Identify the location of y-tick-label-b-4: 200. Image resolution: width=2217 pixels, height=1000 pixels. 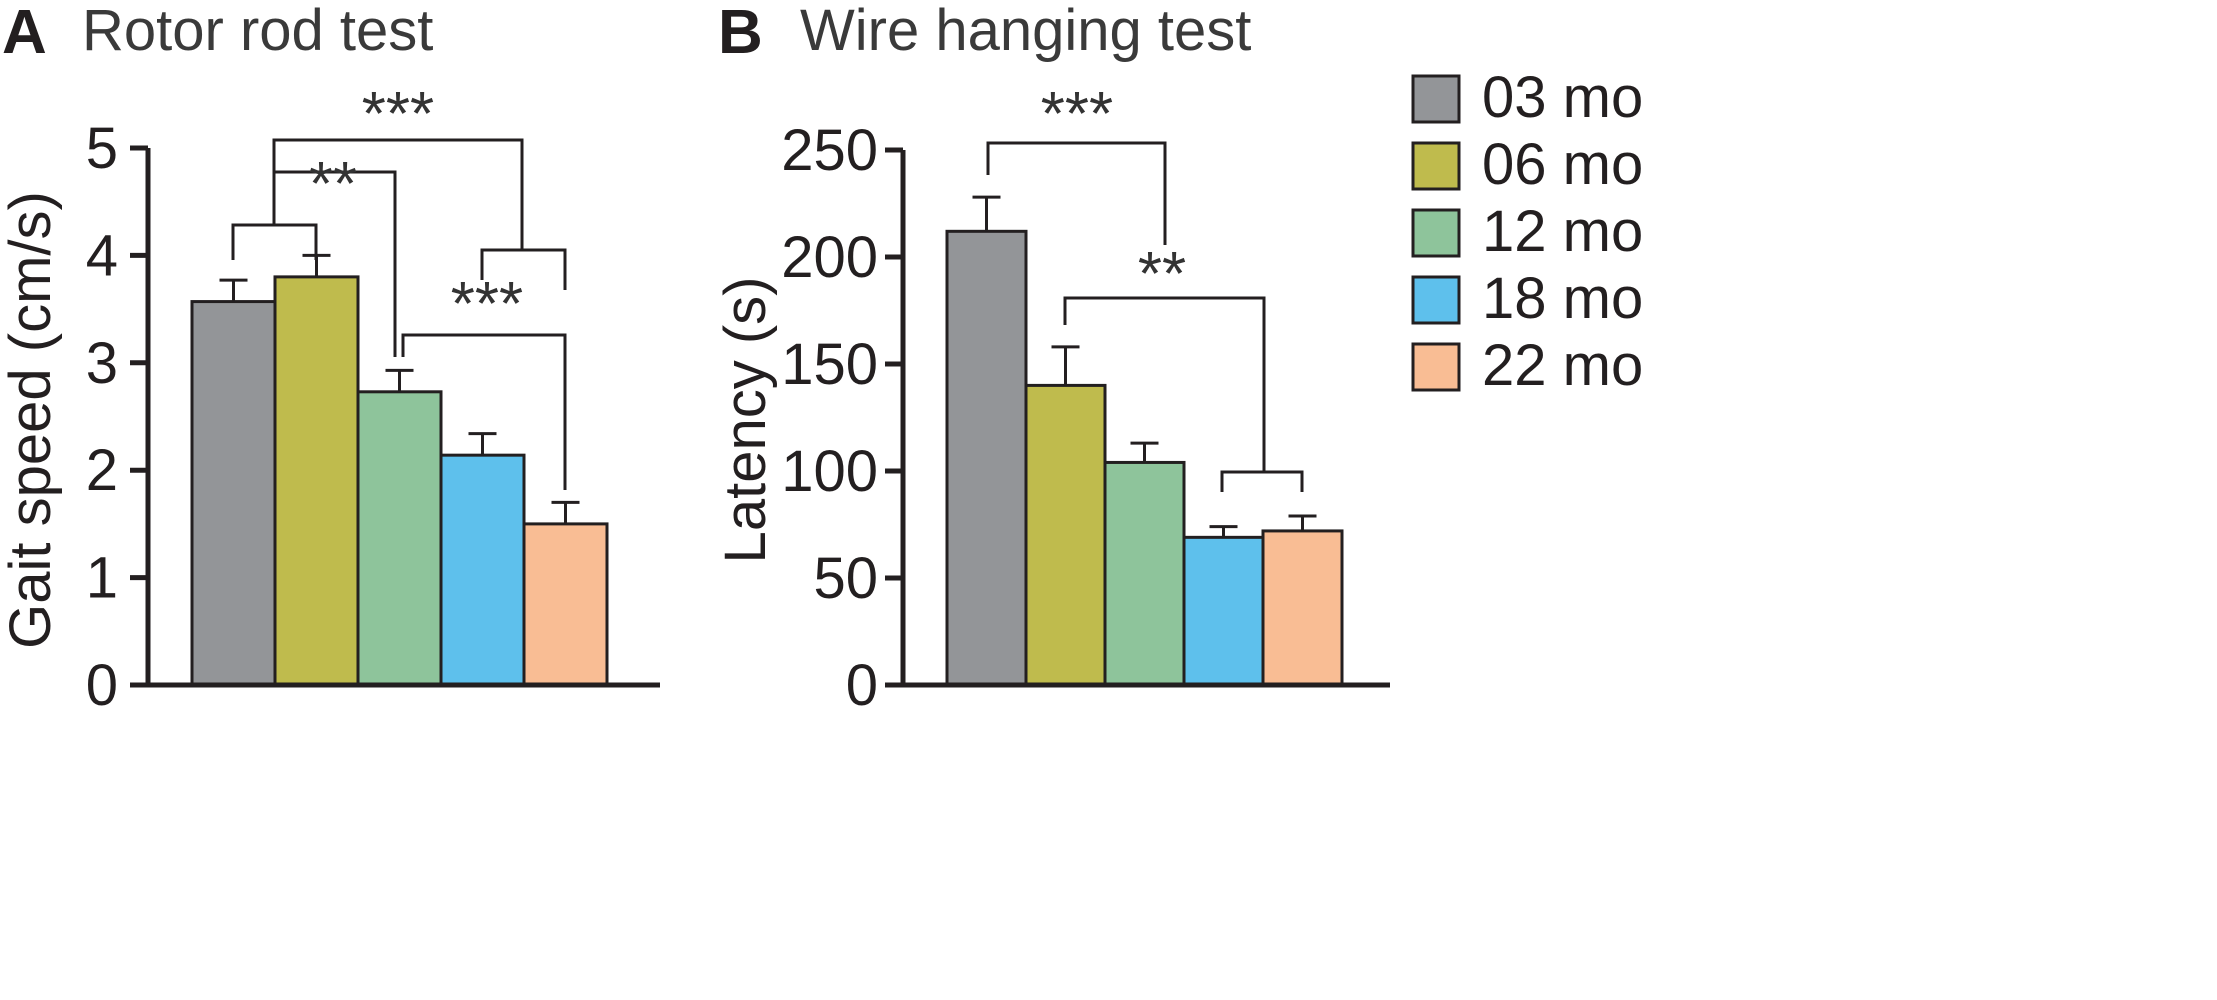
(829, 257).